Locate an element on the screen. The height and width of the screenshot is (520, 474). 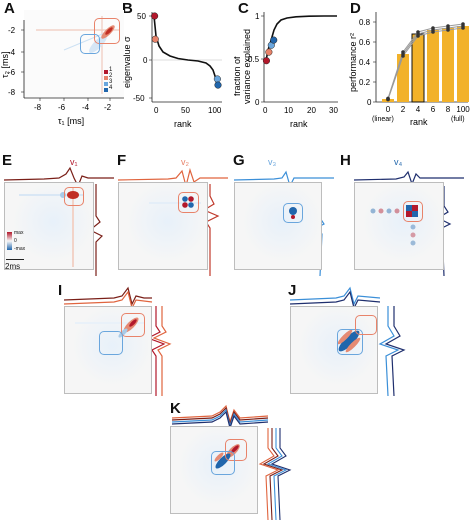
panel-k-mark-red is located at coordinates (236, 450).